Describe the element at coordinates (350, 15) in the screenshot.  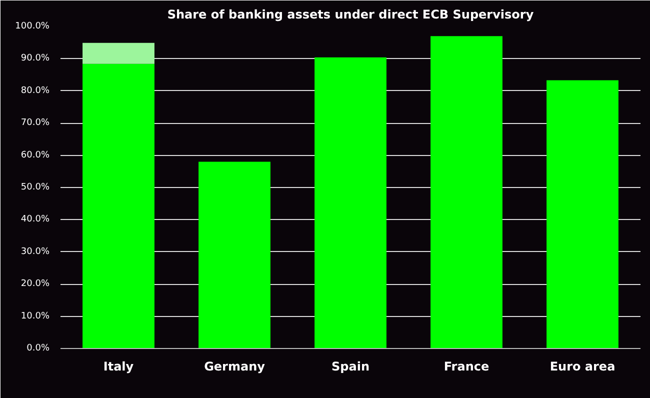
I see `chart-title: Share of banking assets under direct ECB Supervisory` at that location.